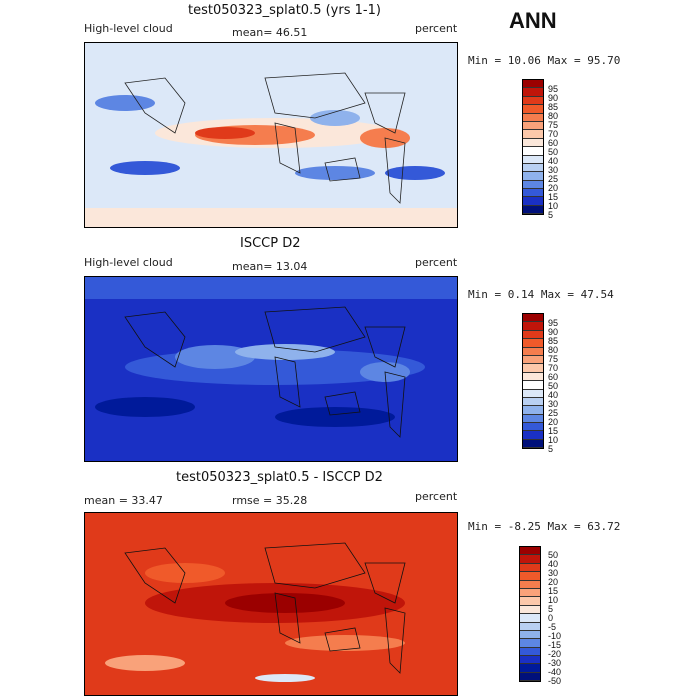 This screenshot has height=700, width=700. Describe the element at coordinates (270, 266) in the screenshot. I see `panel2-mean-label: mean= 13.04` at that location.